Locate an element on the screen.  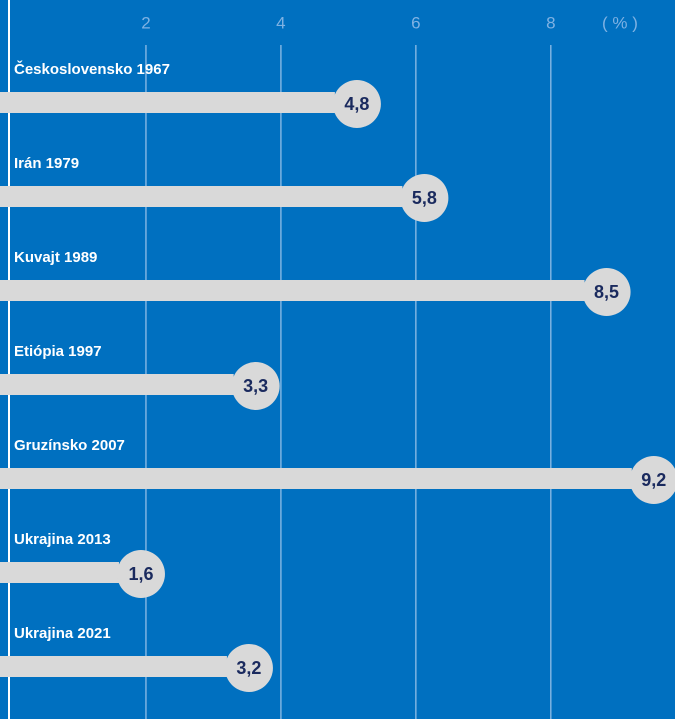
value-label: 1,6 is located at coordinates (140, 574).